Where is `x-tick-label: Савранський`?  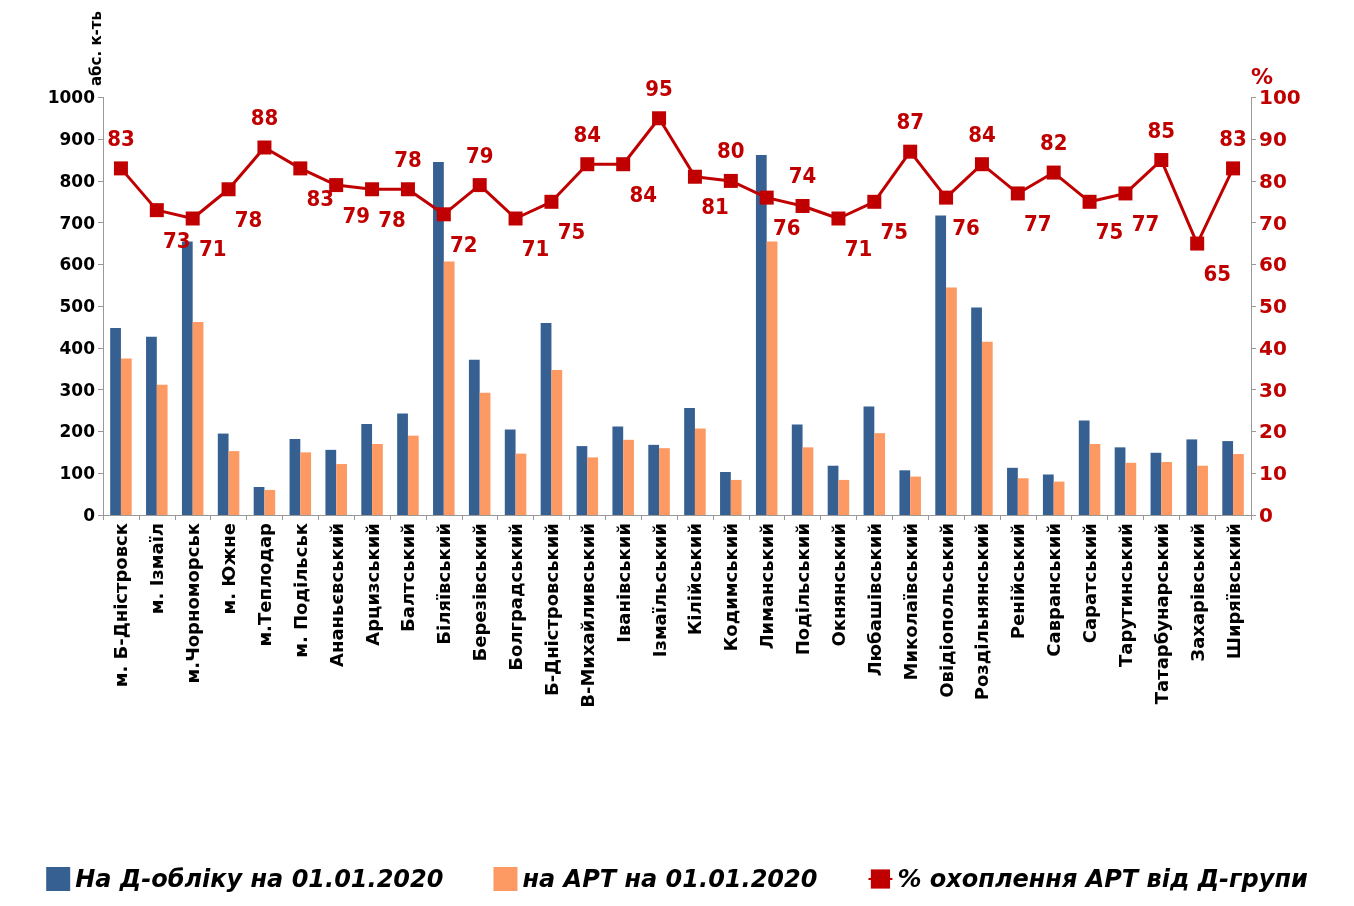
x-tick-label: Савранський is located at coordinates (1054, 590).